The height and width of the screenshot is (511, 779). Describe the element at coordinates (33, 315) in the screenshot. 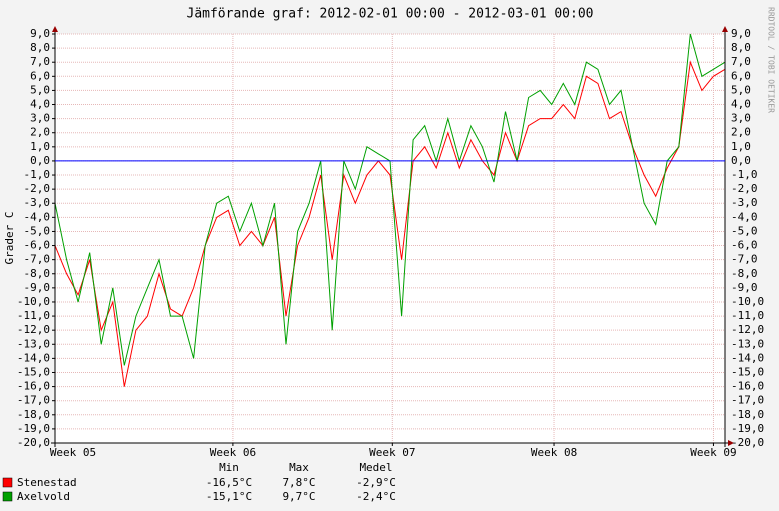

I see `y-tick-label: -11,0` at that location.